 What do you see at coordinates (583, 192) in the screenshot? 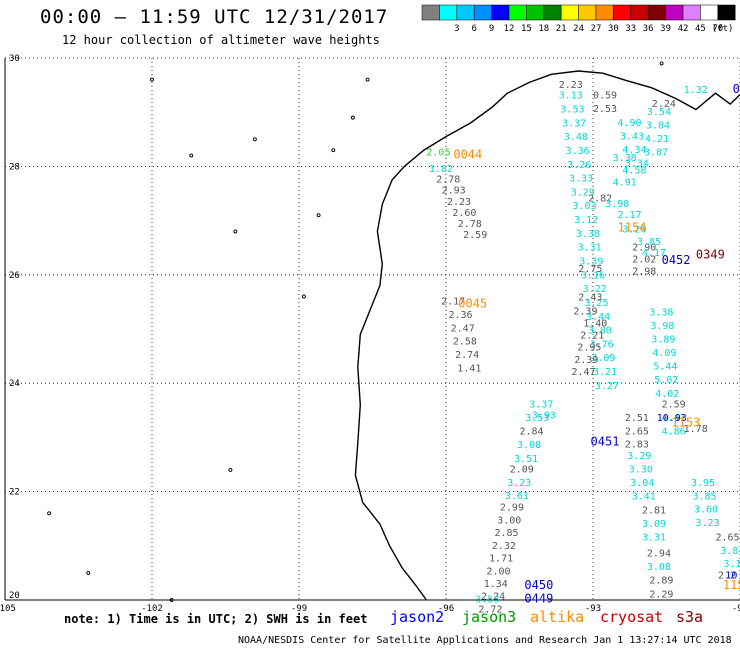
I see `wave-height-value: 3.29` at bounding box center [583, 192].